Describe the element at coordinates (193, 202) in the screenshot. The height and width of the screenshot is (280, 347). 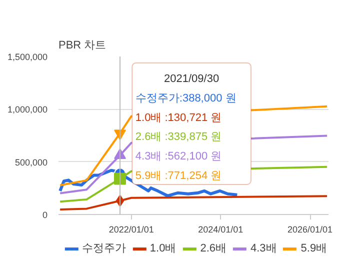
I see `line-series` at that location.